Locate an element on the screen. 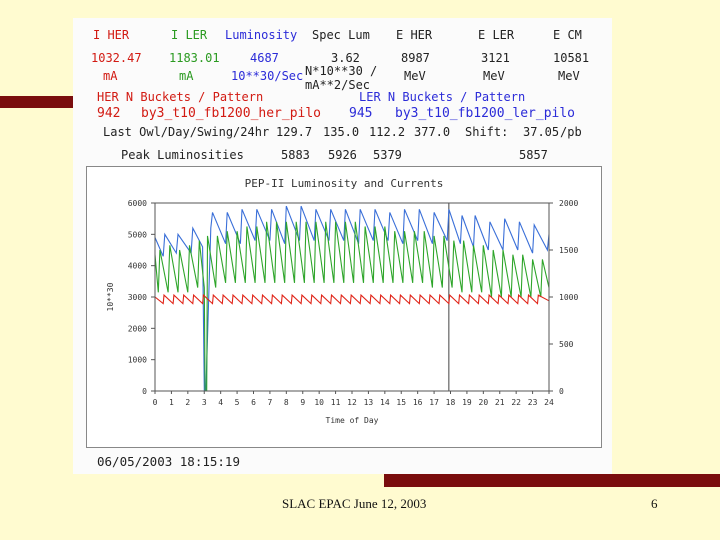 The height and width of the screenshot is (540, 720). value-i-ler: 1183.01 is located at coordinates (194, 58).